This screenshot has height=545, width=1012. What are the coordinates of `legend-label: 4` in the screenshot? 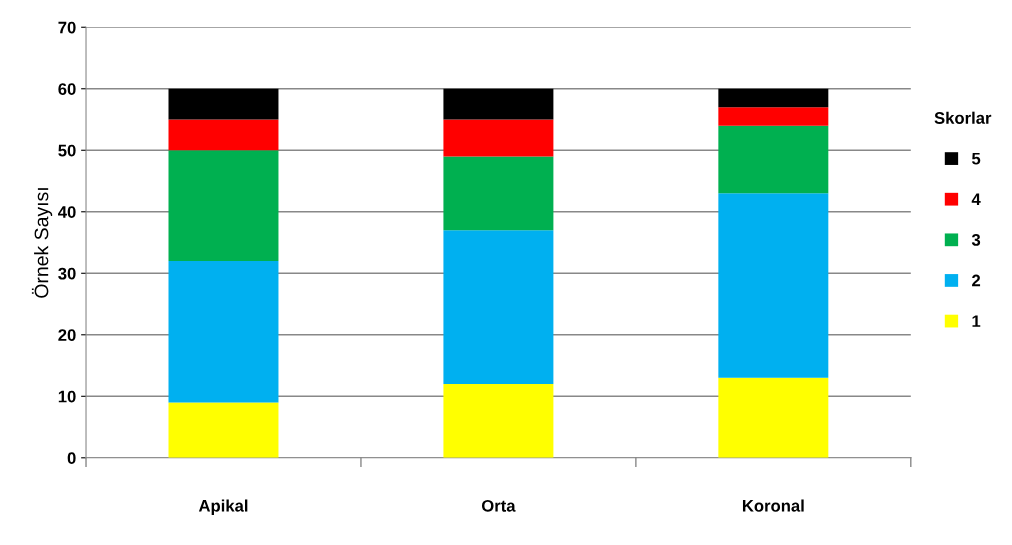 It's located at (976, 199).